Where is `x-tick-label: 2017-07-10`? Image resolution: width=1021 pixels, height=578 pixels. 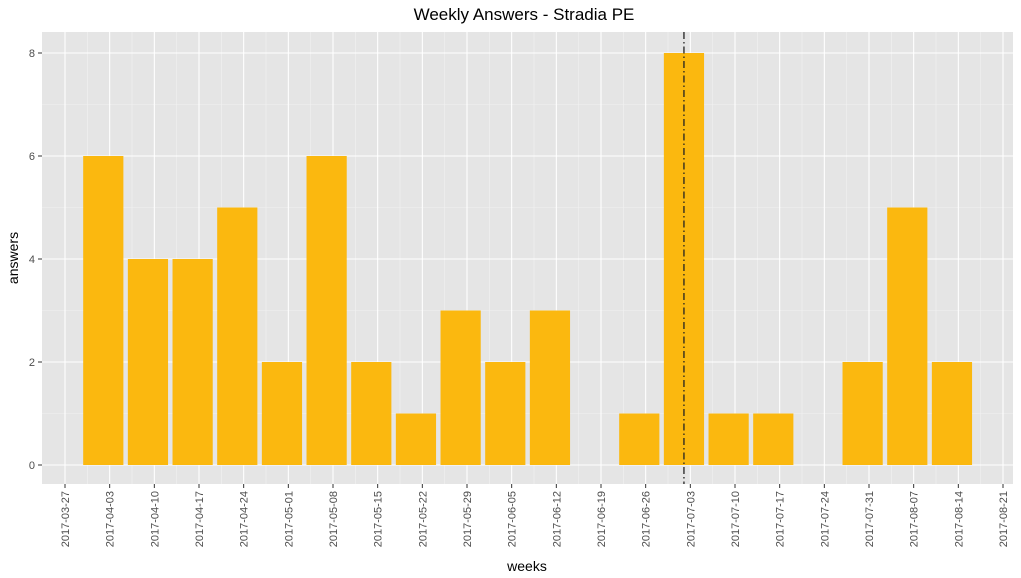 x-tick-label: 2017-07-10 is located at coordinates (736, 519).